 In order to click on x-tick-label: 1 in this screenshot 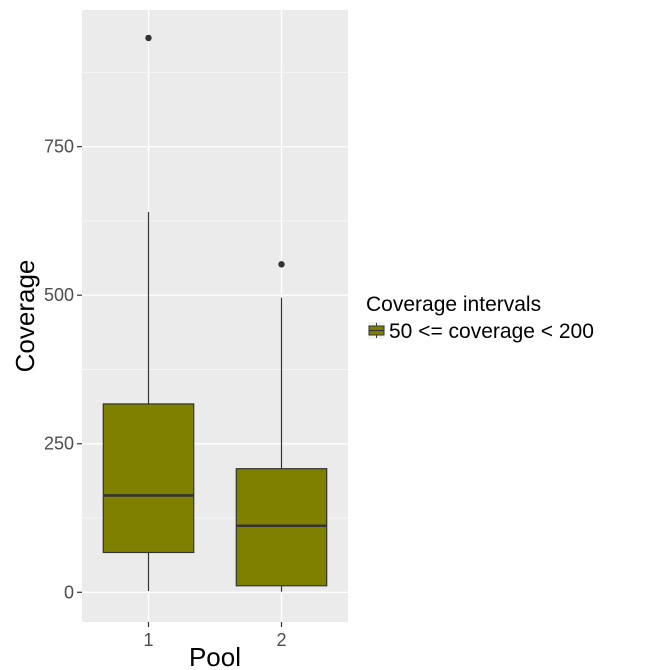, I will do `click(148, 640)`.